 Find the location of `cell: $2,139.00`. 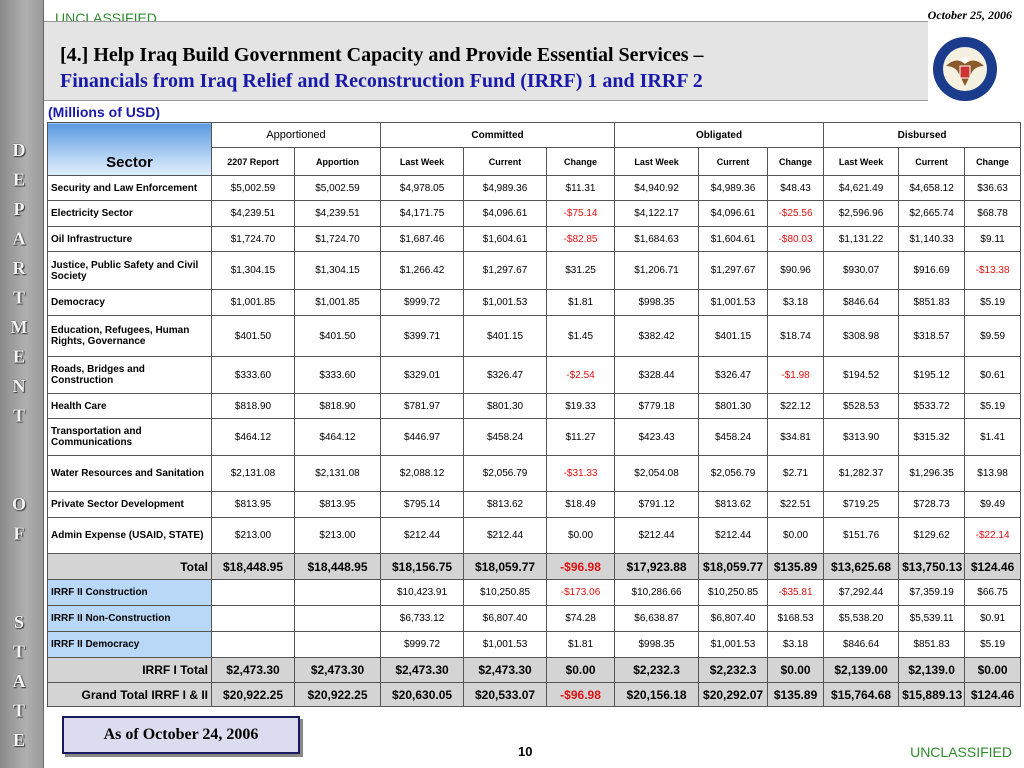

cell: $2,139.00 is located at coordinates (861, 670).